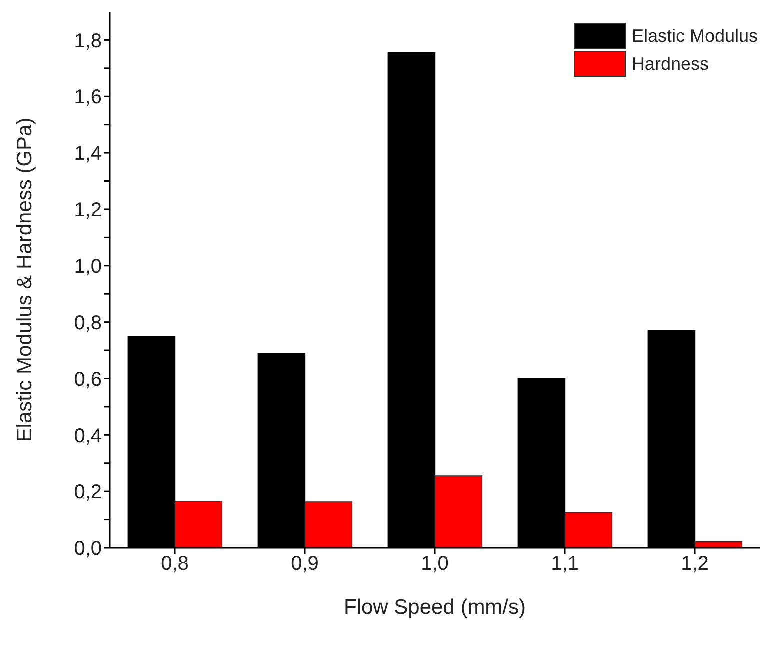 This screenshot has height=646, width=767. I want to click on y-tick-label: 0,4, so click(88, 436).